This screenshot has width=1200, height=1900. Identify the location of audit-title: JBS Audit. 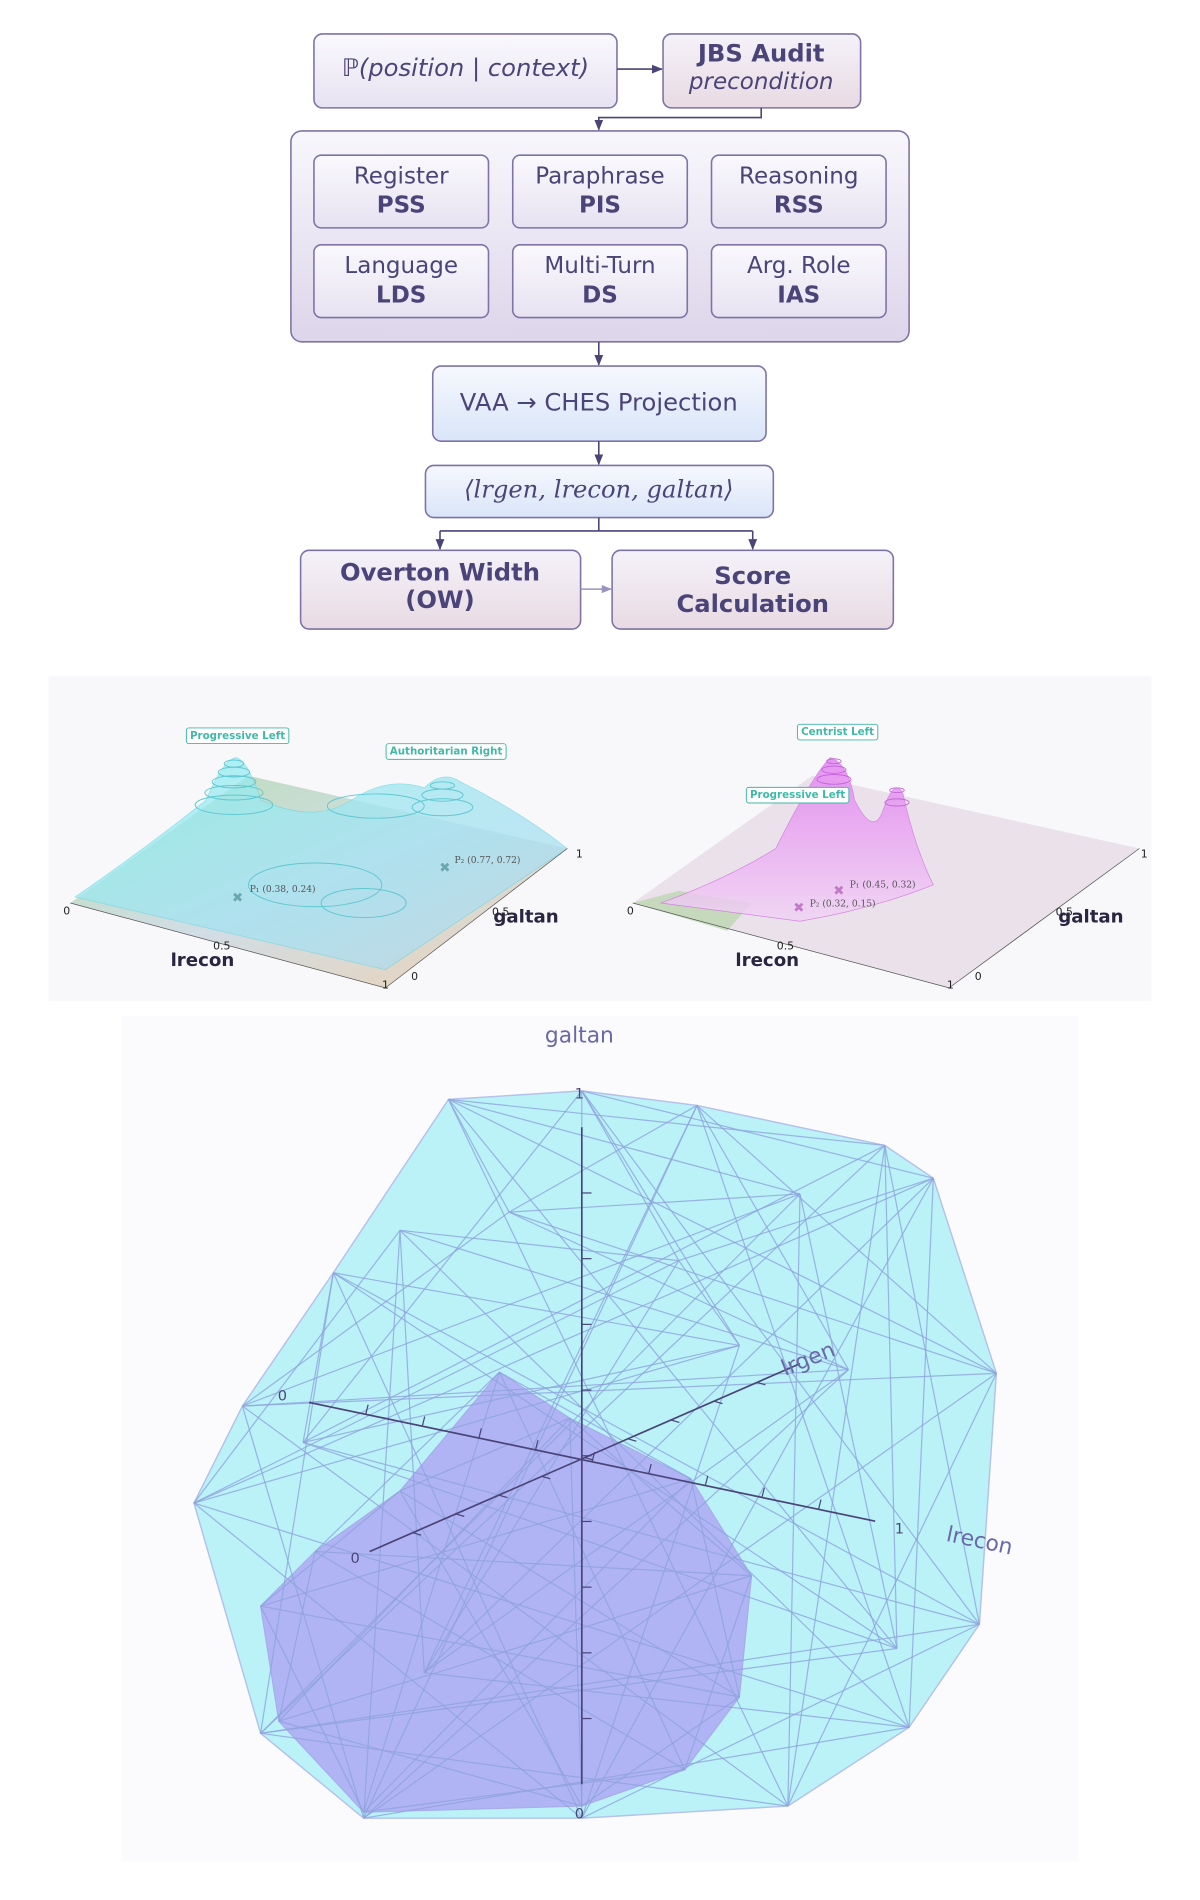
(760, 53).